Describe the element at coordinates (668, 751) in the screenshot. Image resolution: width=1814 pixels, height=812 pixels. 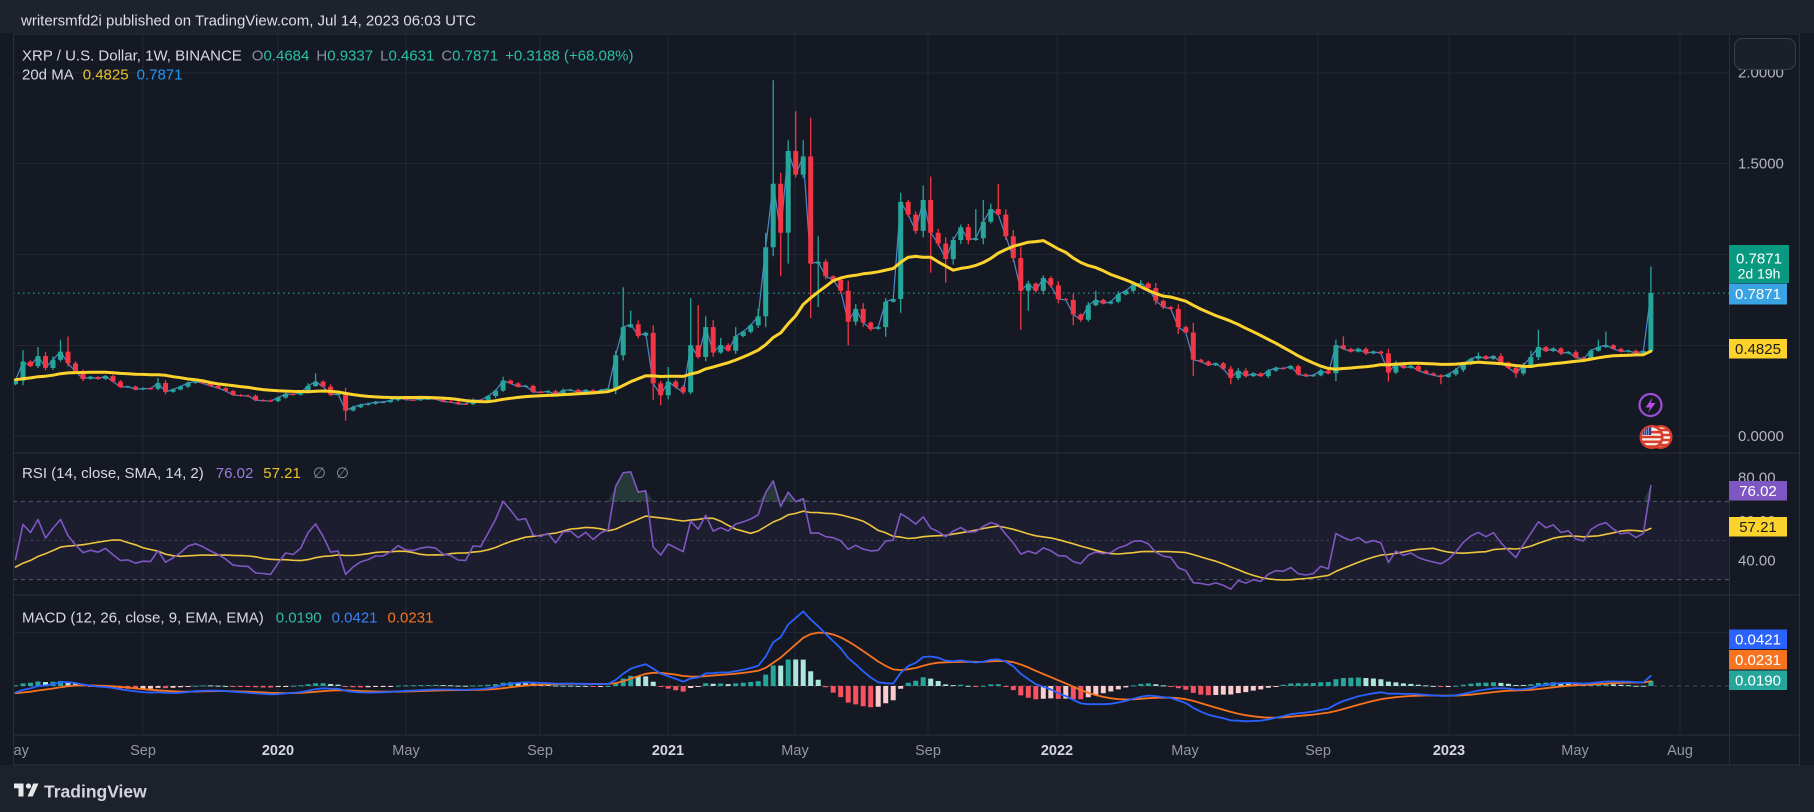
I see `svg-text: 2021` at that location.